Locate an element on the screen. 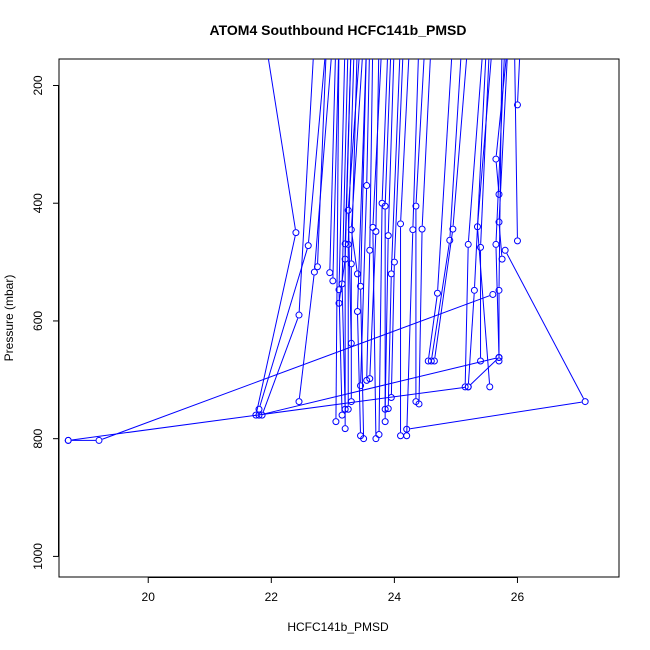 The width and height of the screenshot is (650, 650). x-tick-label-3: 26 is located at coordinates (518, 597).